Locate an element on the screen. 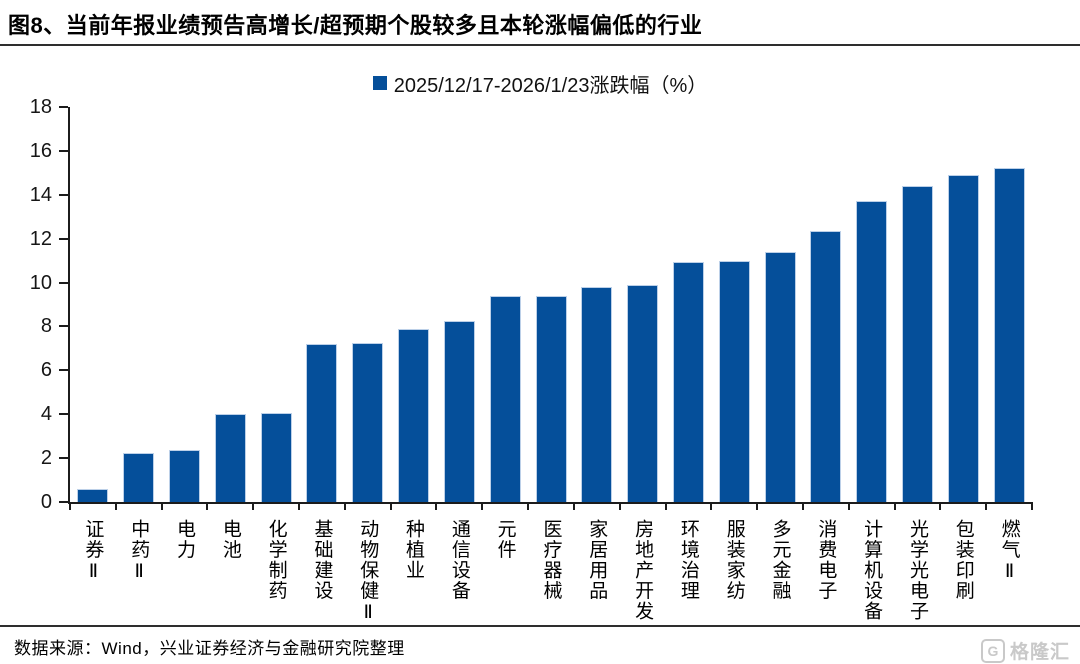  x-axis-label: 动物保健Ⅱ is located at coordinates (368, 572).